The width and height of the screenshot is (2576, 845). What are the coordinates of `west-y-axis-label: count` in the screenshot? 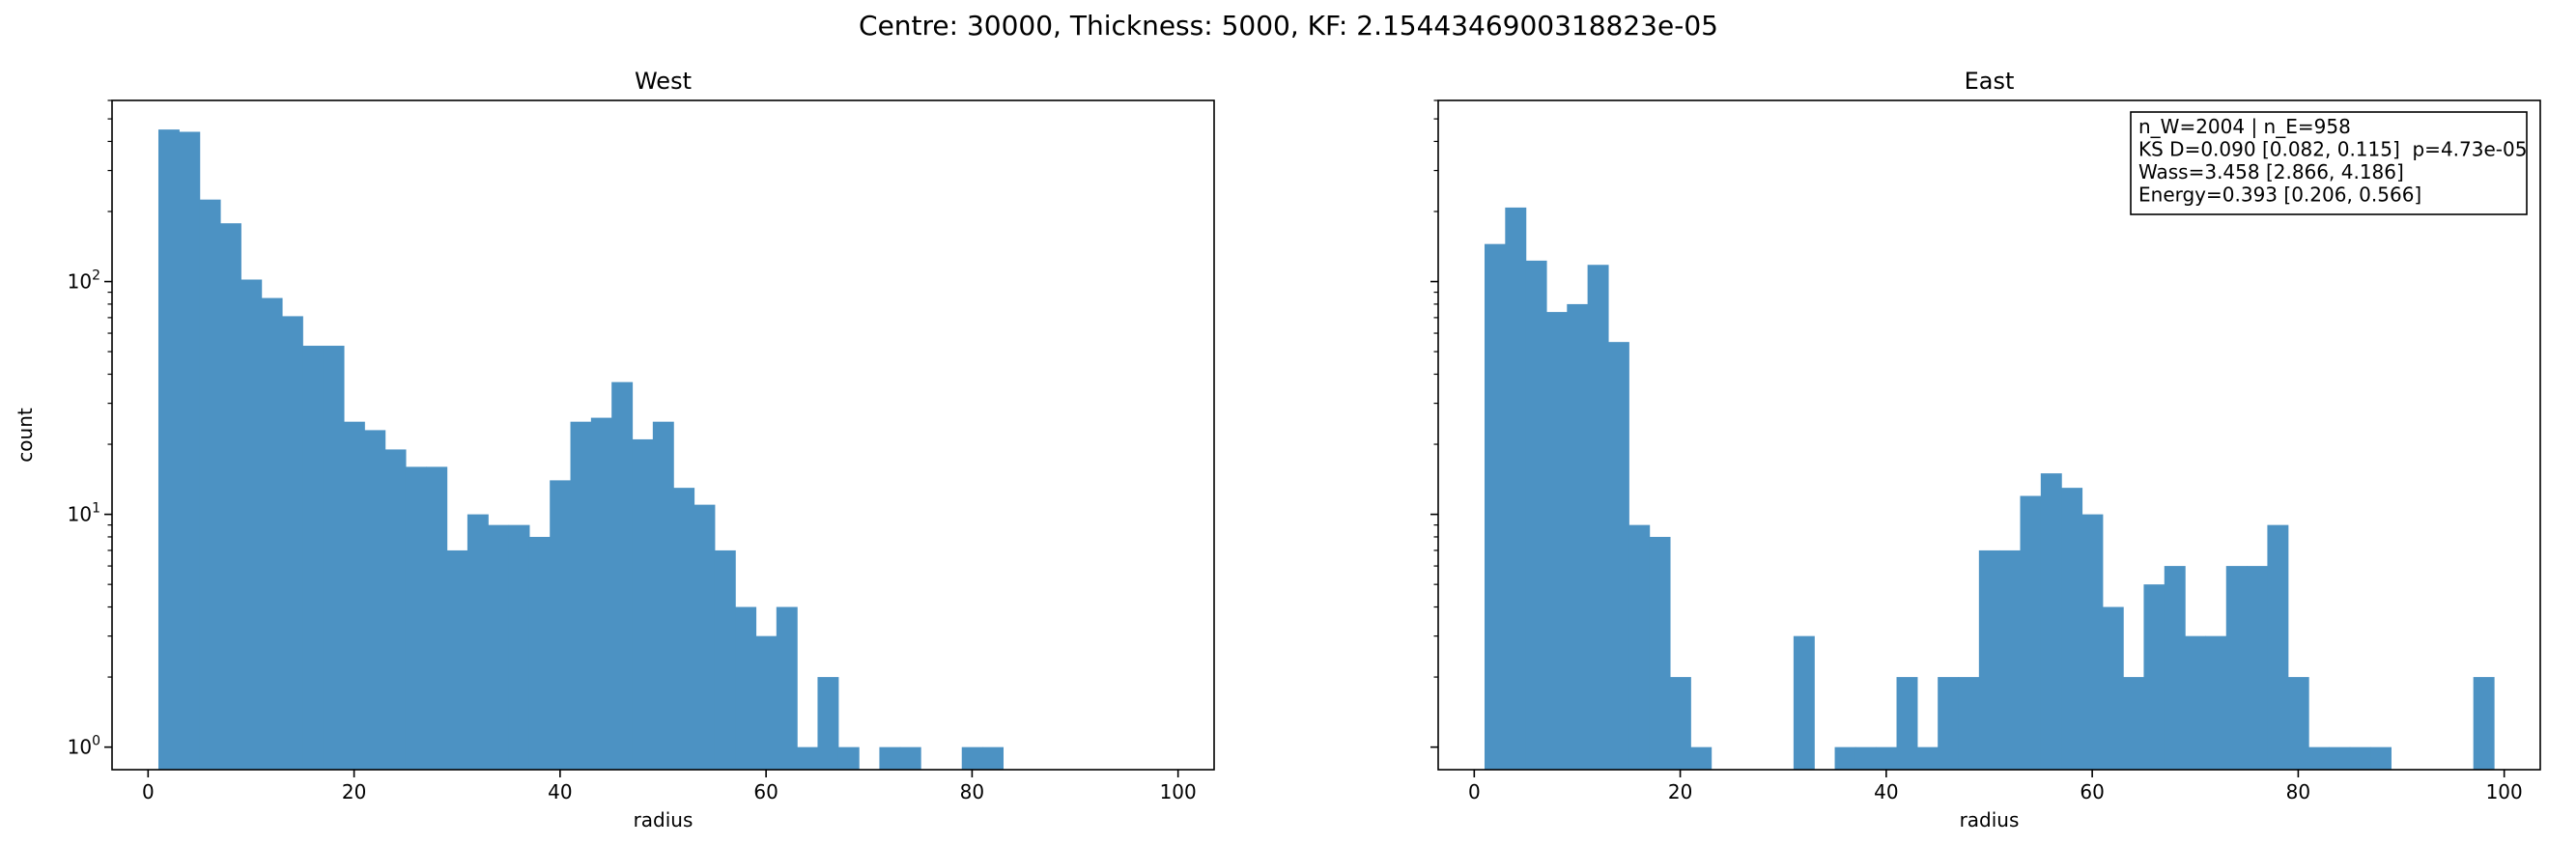 It's located at (25, 435).